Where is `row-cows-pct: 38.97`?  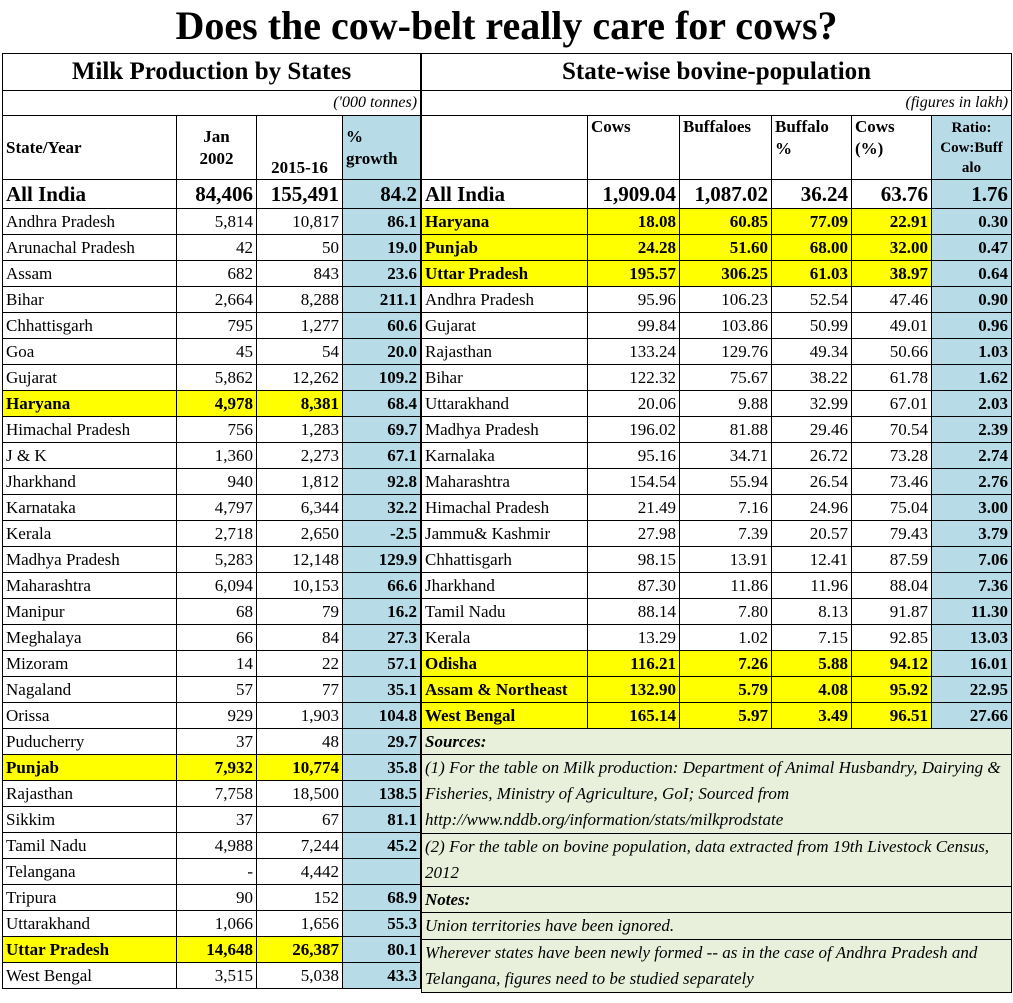 row-cows-pct: 38.97 is located at coordinates (891, 273).